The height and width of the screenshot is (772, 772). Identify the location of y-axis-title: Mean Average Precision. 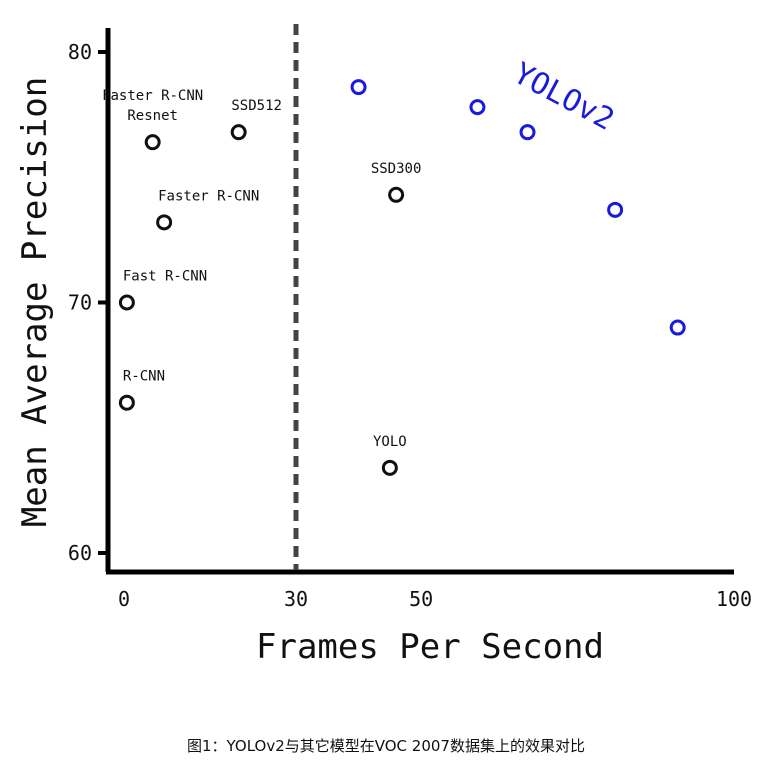
(35, 302).